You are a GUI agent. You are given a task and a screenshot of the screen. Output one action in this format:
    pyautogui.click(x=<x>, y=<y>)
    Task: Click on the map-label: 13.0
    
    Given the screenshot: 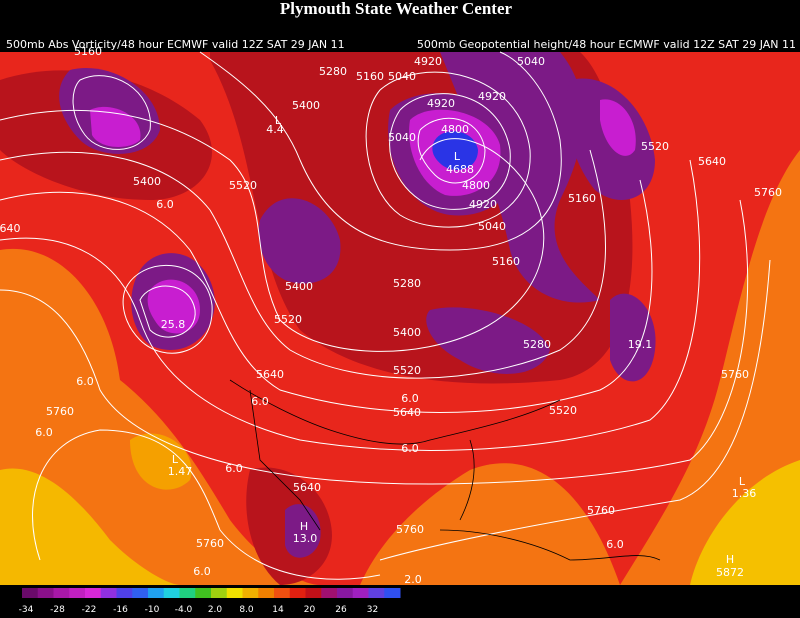 What is the action you would take?
    pyautogui.click(x=305, y=538)
    